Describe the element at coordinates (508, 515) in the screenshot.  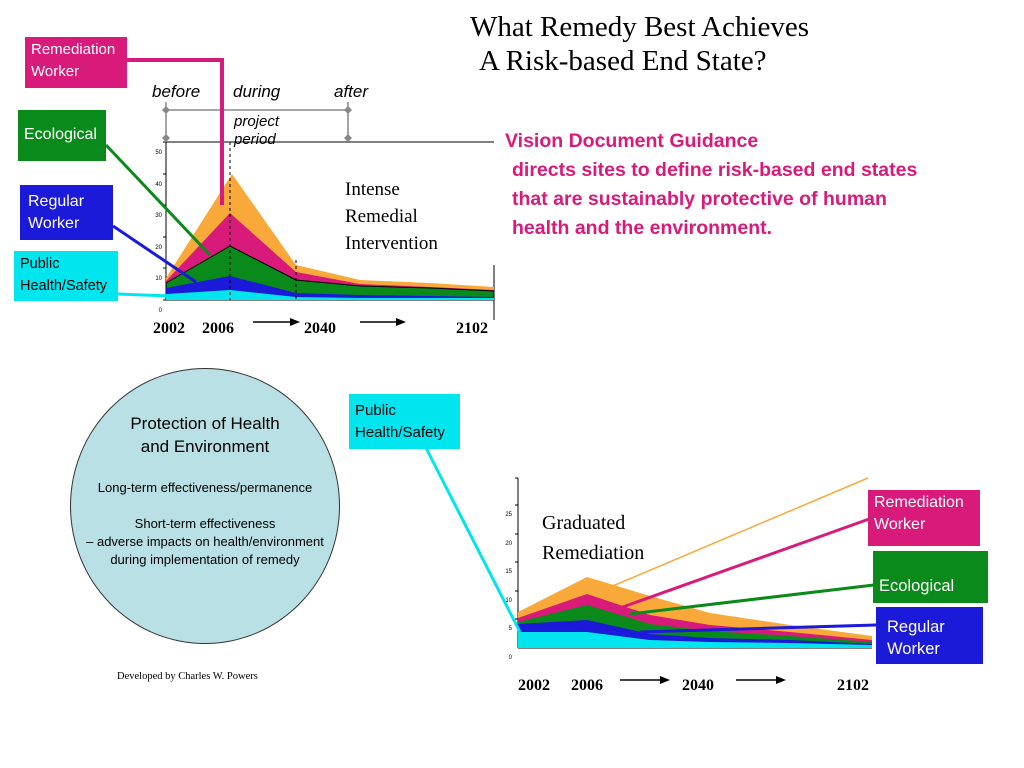
I see `y-tick: 25` at that location.